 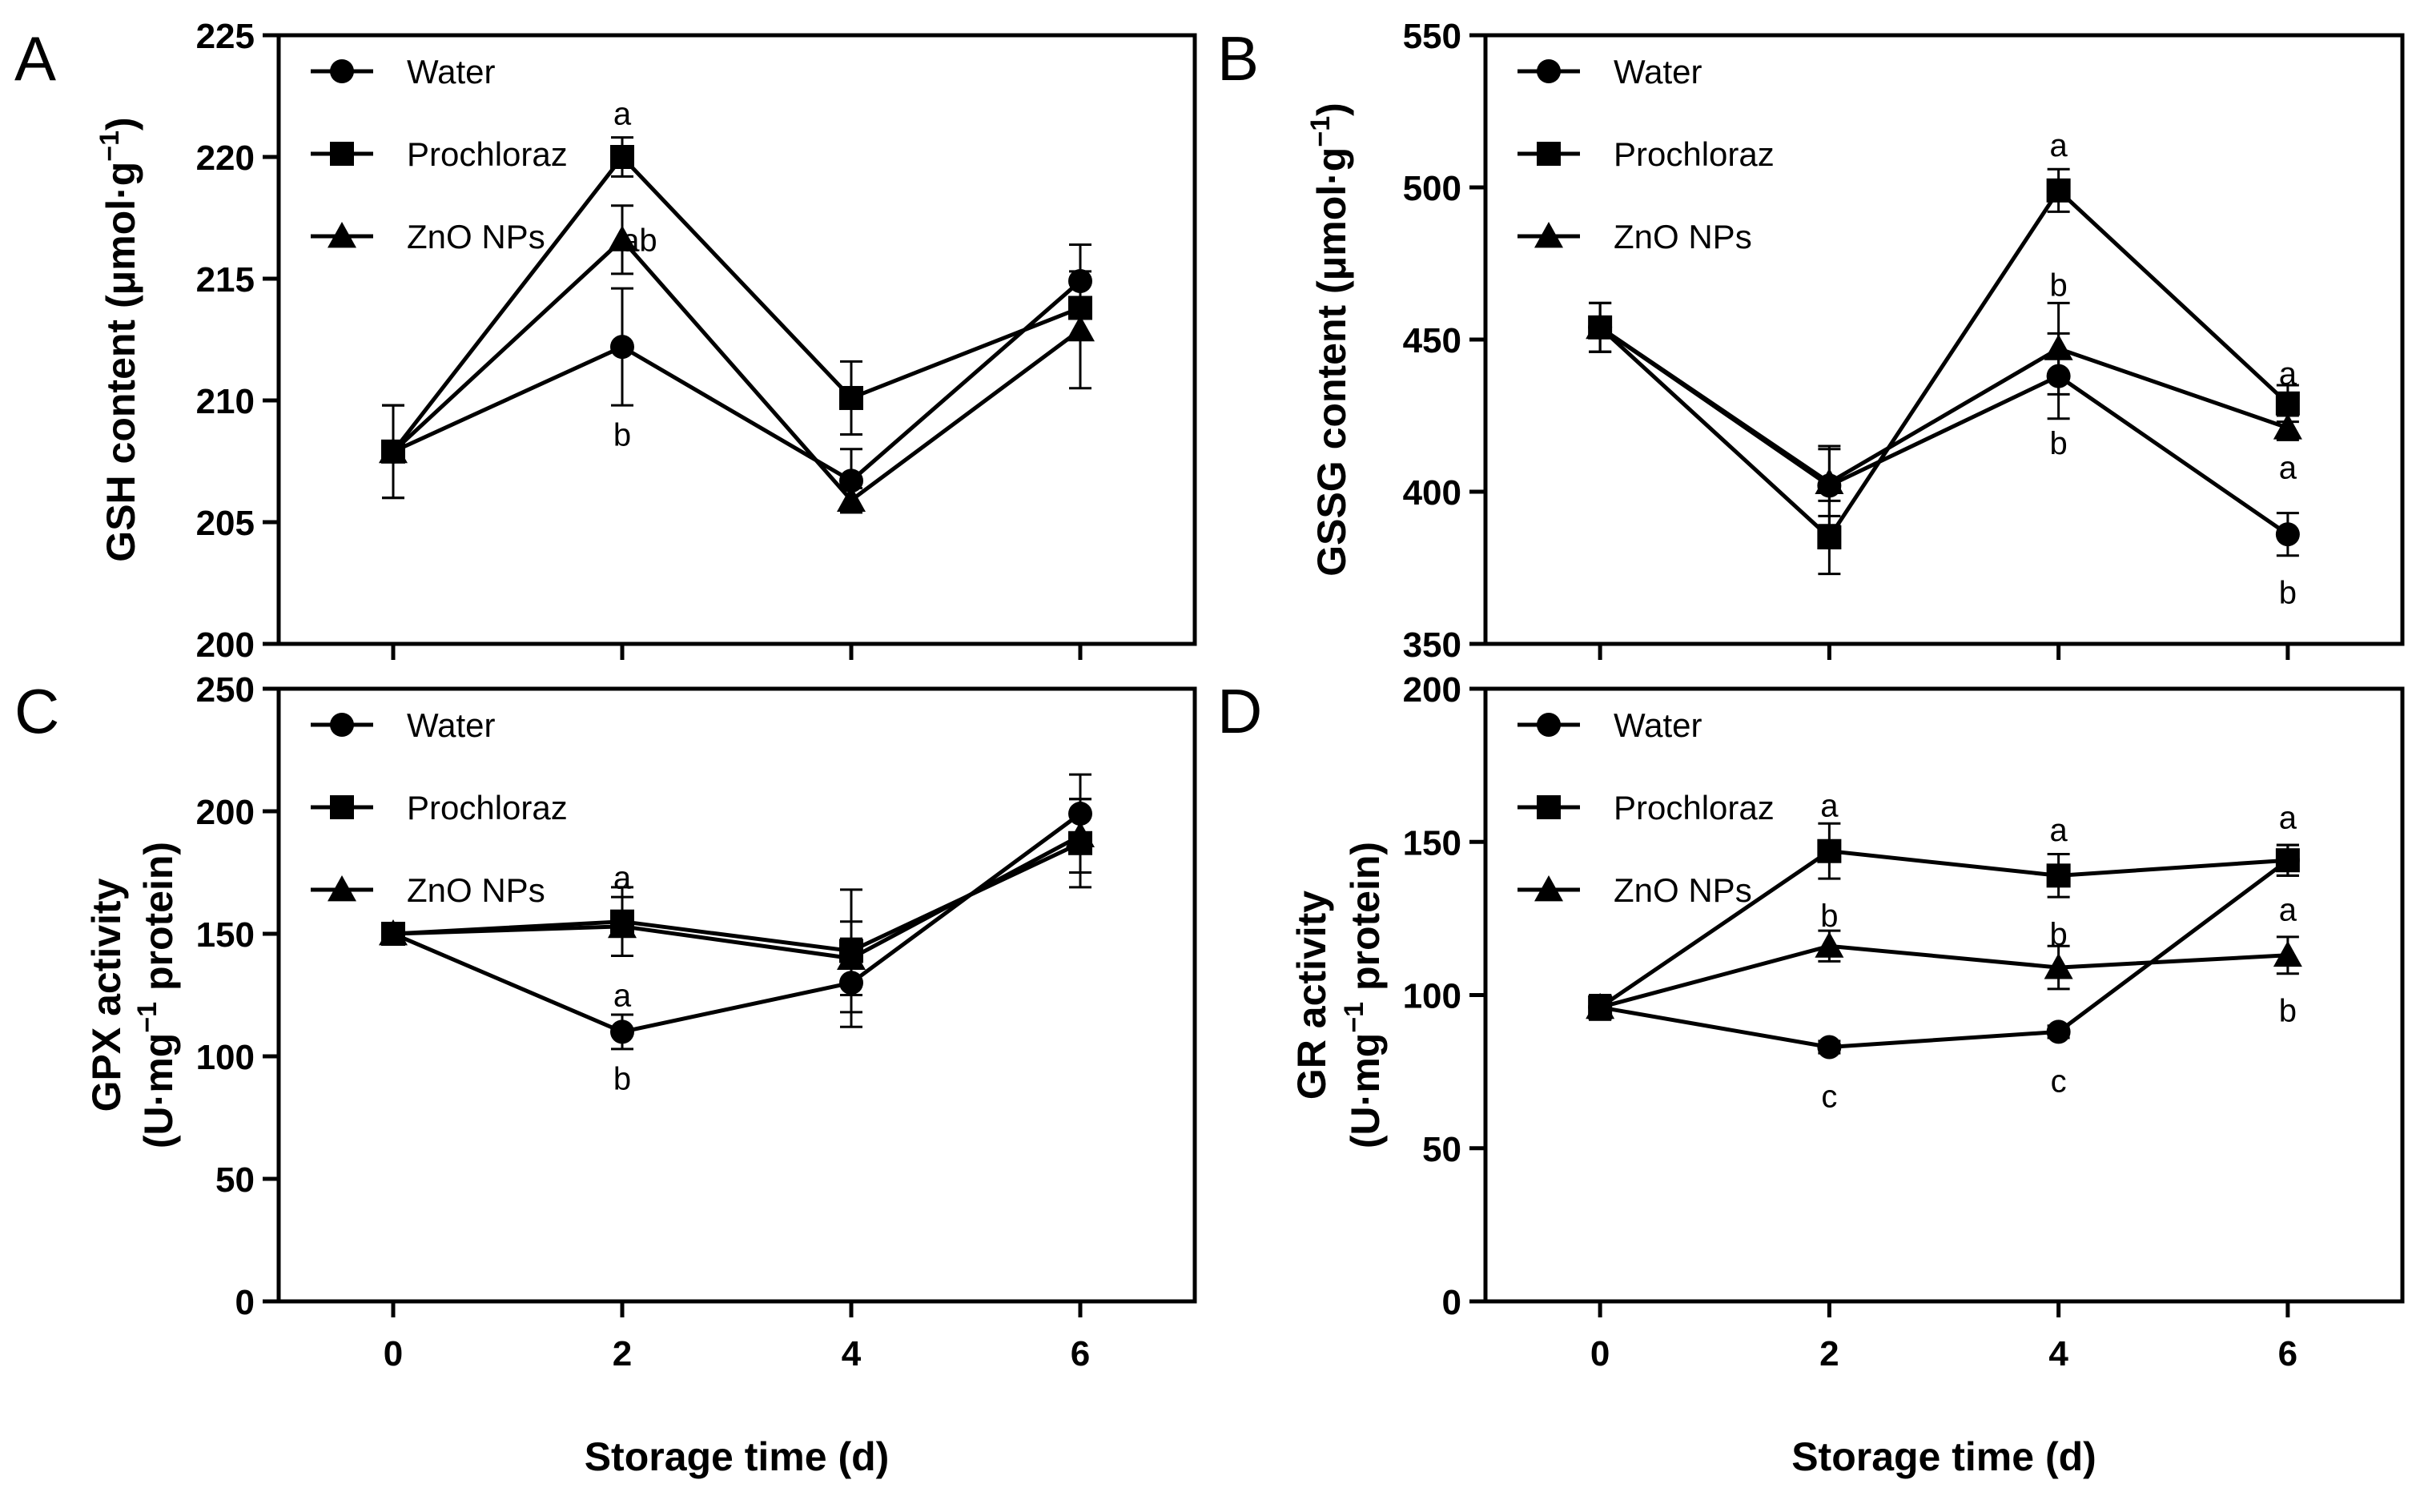 I want to click on y-axis-title: GR activity, so click(x=1311, y=995).